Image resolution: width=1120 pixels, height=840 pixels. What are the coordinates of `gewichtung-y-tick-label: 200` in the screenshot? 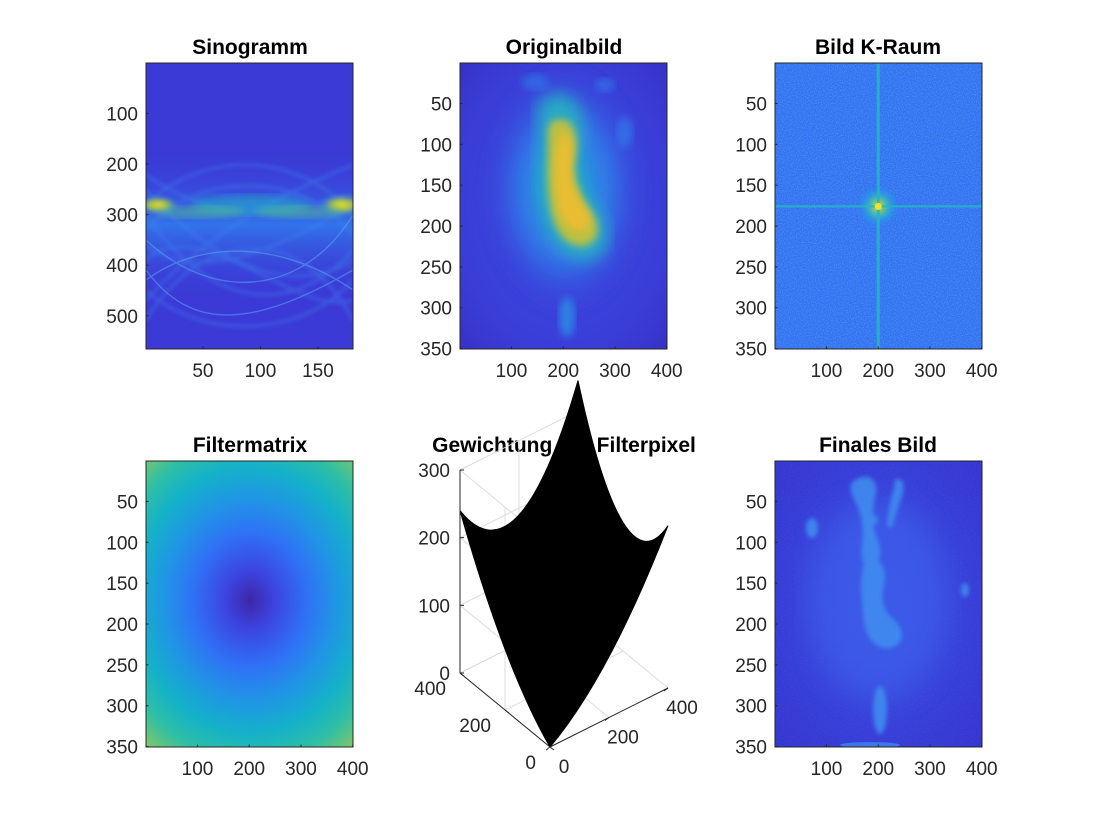 It's located at (475, 726).